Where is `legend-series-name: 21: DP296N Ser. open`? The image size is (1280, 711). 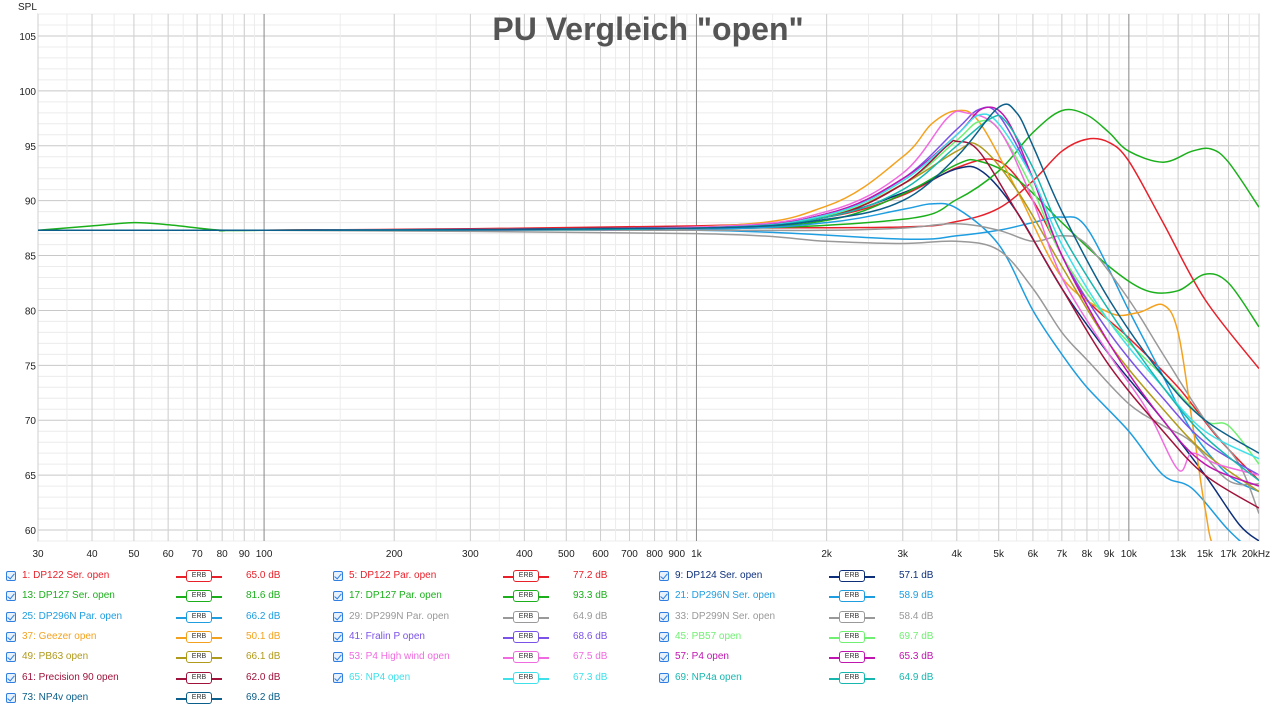
legend-series-name: 21: DP296N Ser. open is located at coordinates (725, 596).